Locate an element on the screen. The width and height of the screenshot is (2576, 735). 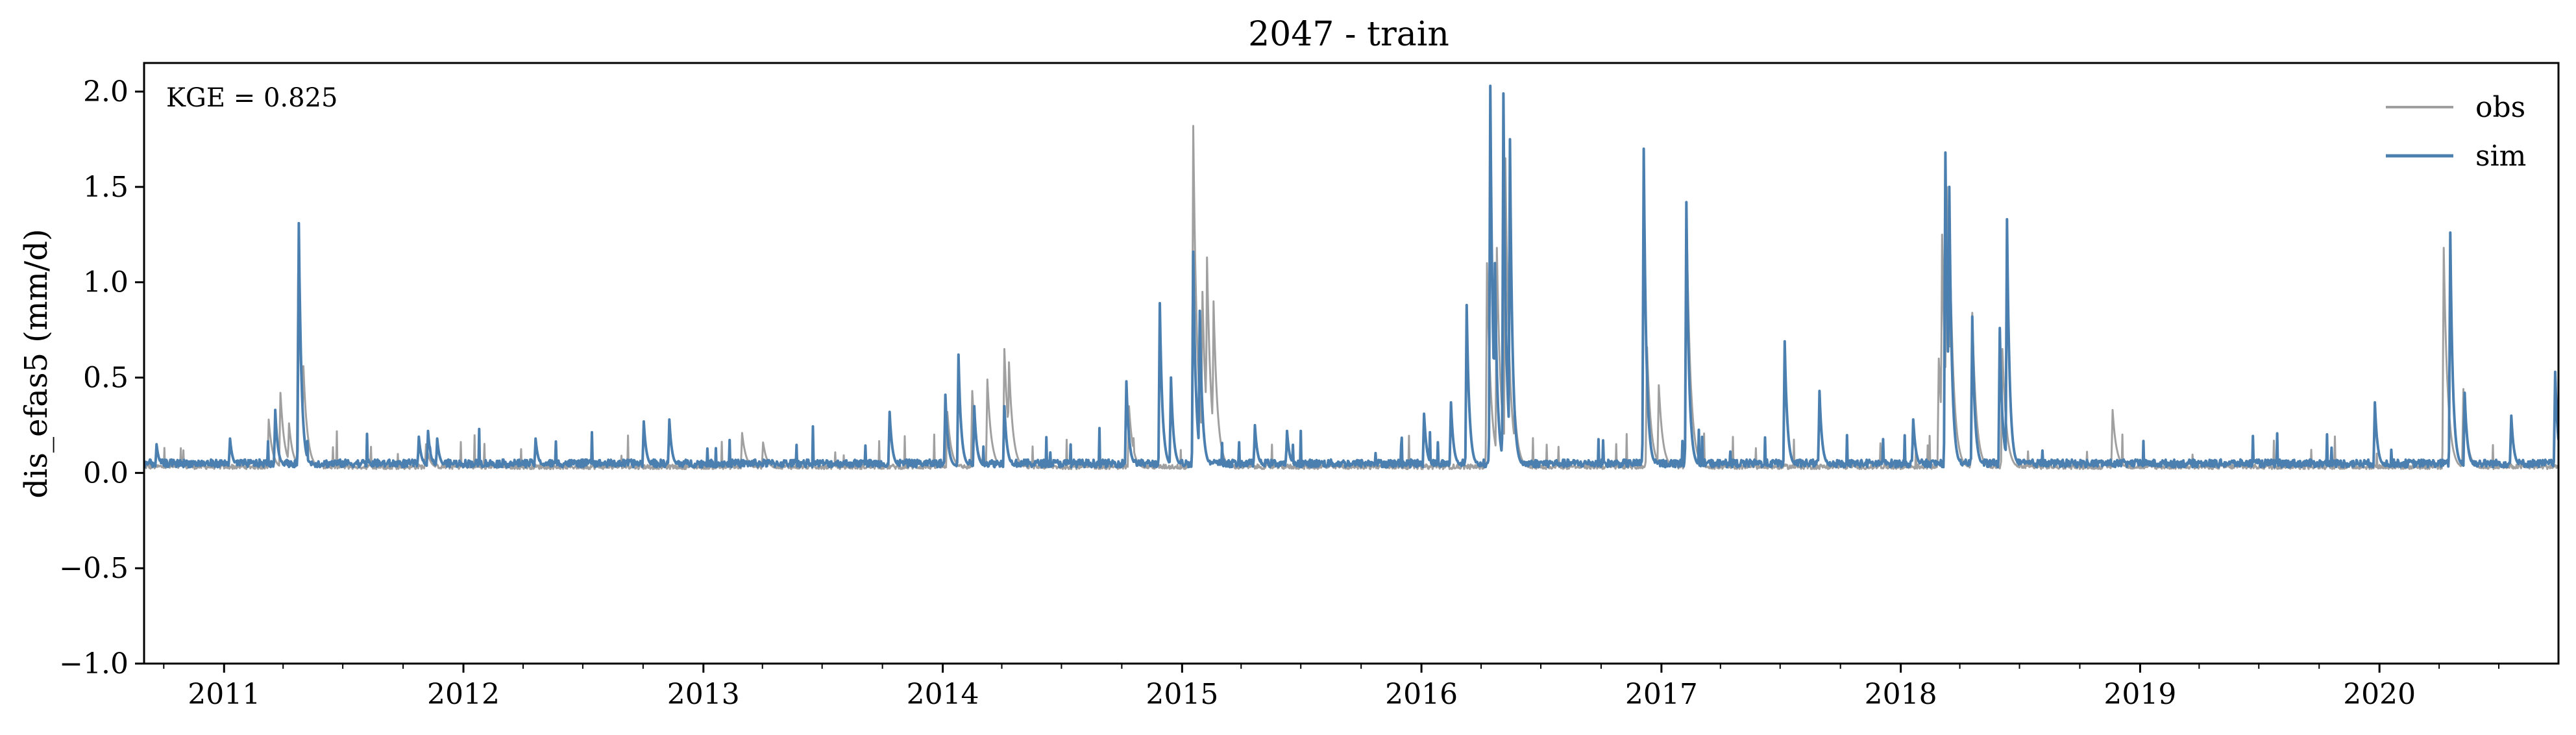
x-tick-label: 2018 is located at coordinates (1901, 694).